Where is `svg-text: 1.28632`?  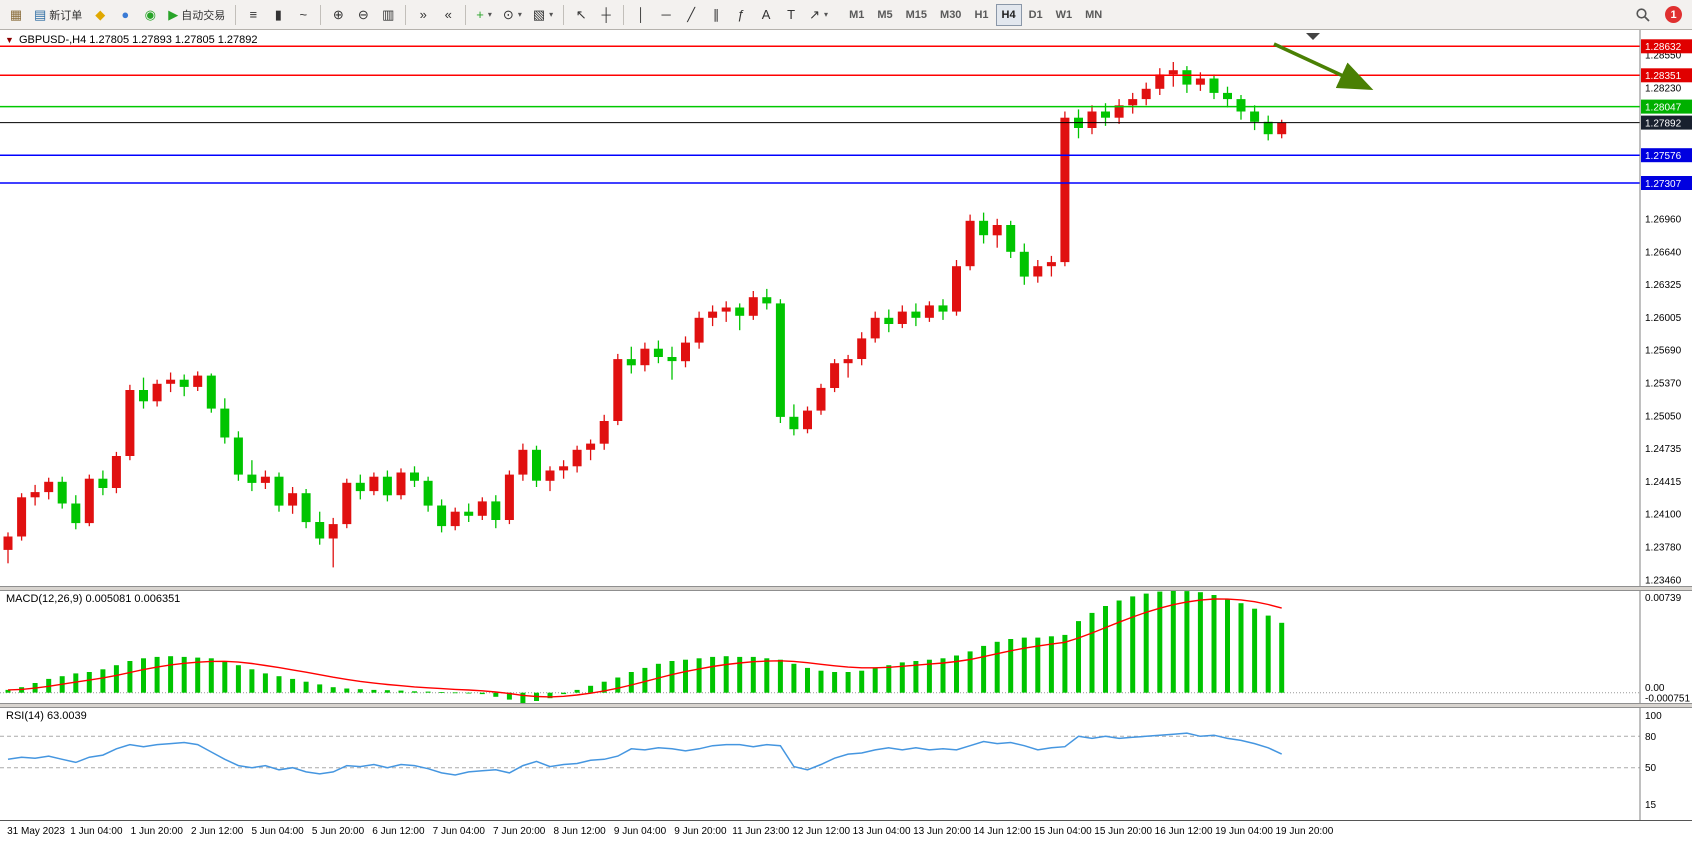
svg-text: 1.28632 is located at coordinates (1663, 47).